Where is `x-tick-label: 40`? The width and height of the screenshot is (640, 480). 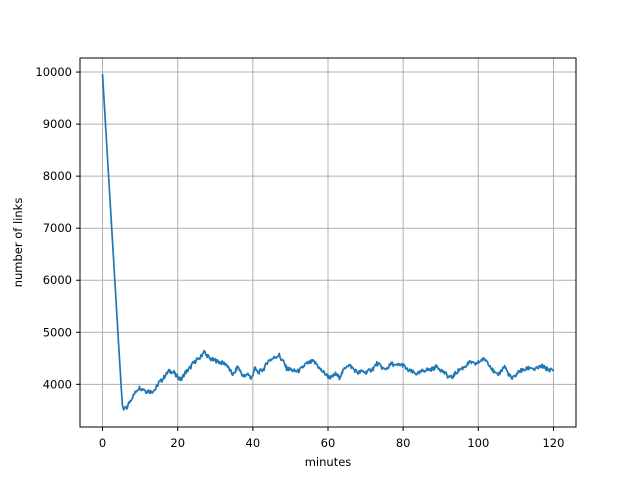 x-tick-label: 40 is located at coordinates (253, 443).